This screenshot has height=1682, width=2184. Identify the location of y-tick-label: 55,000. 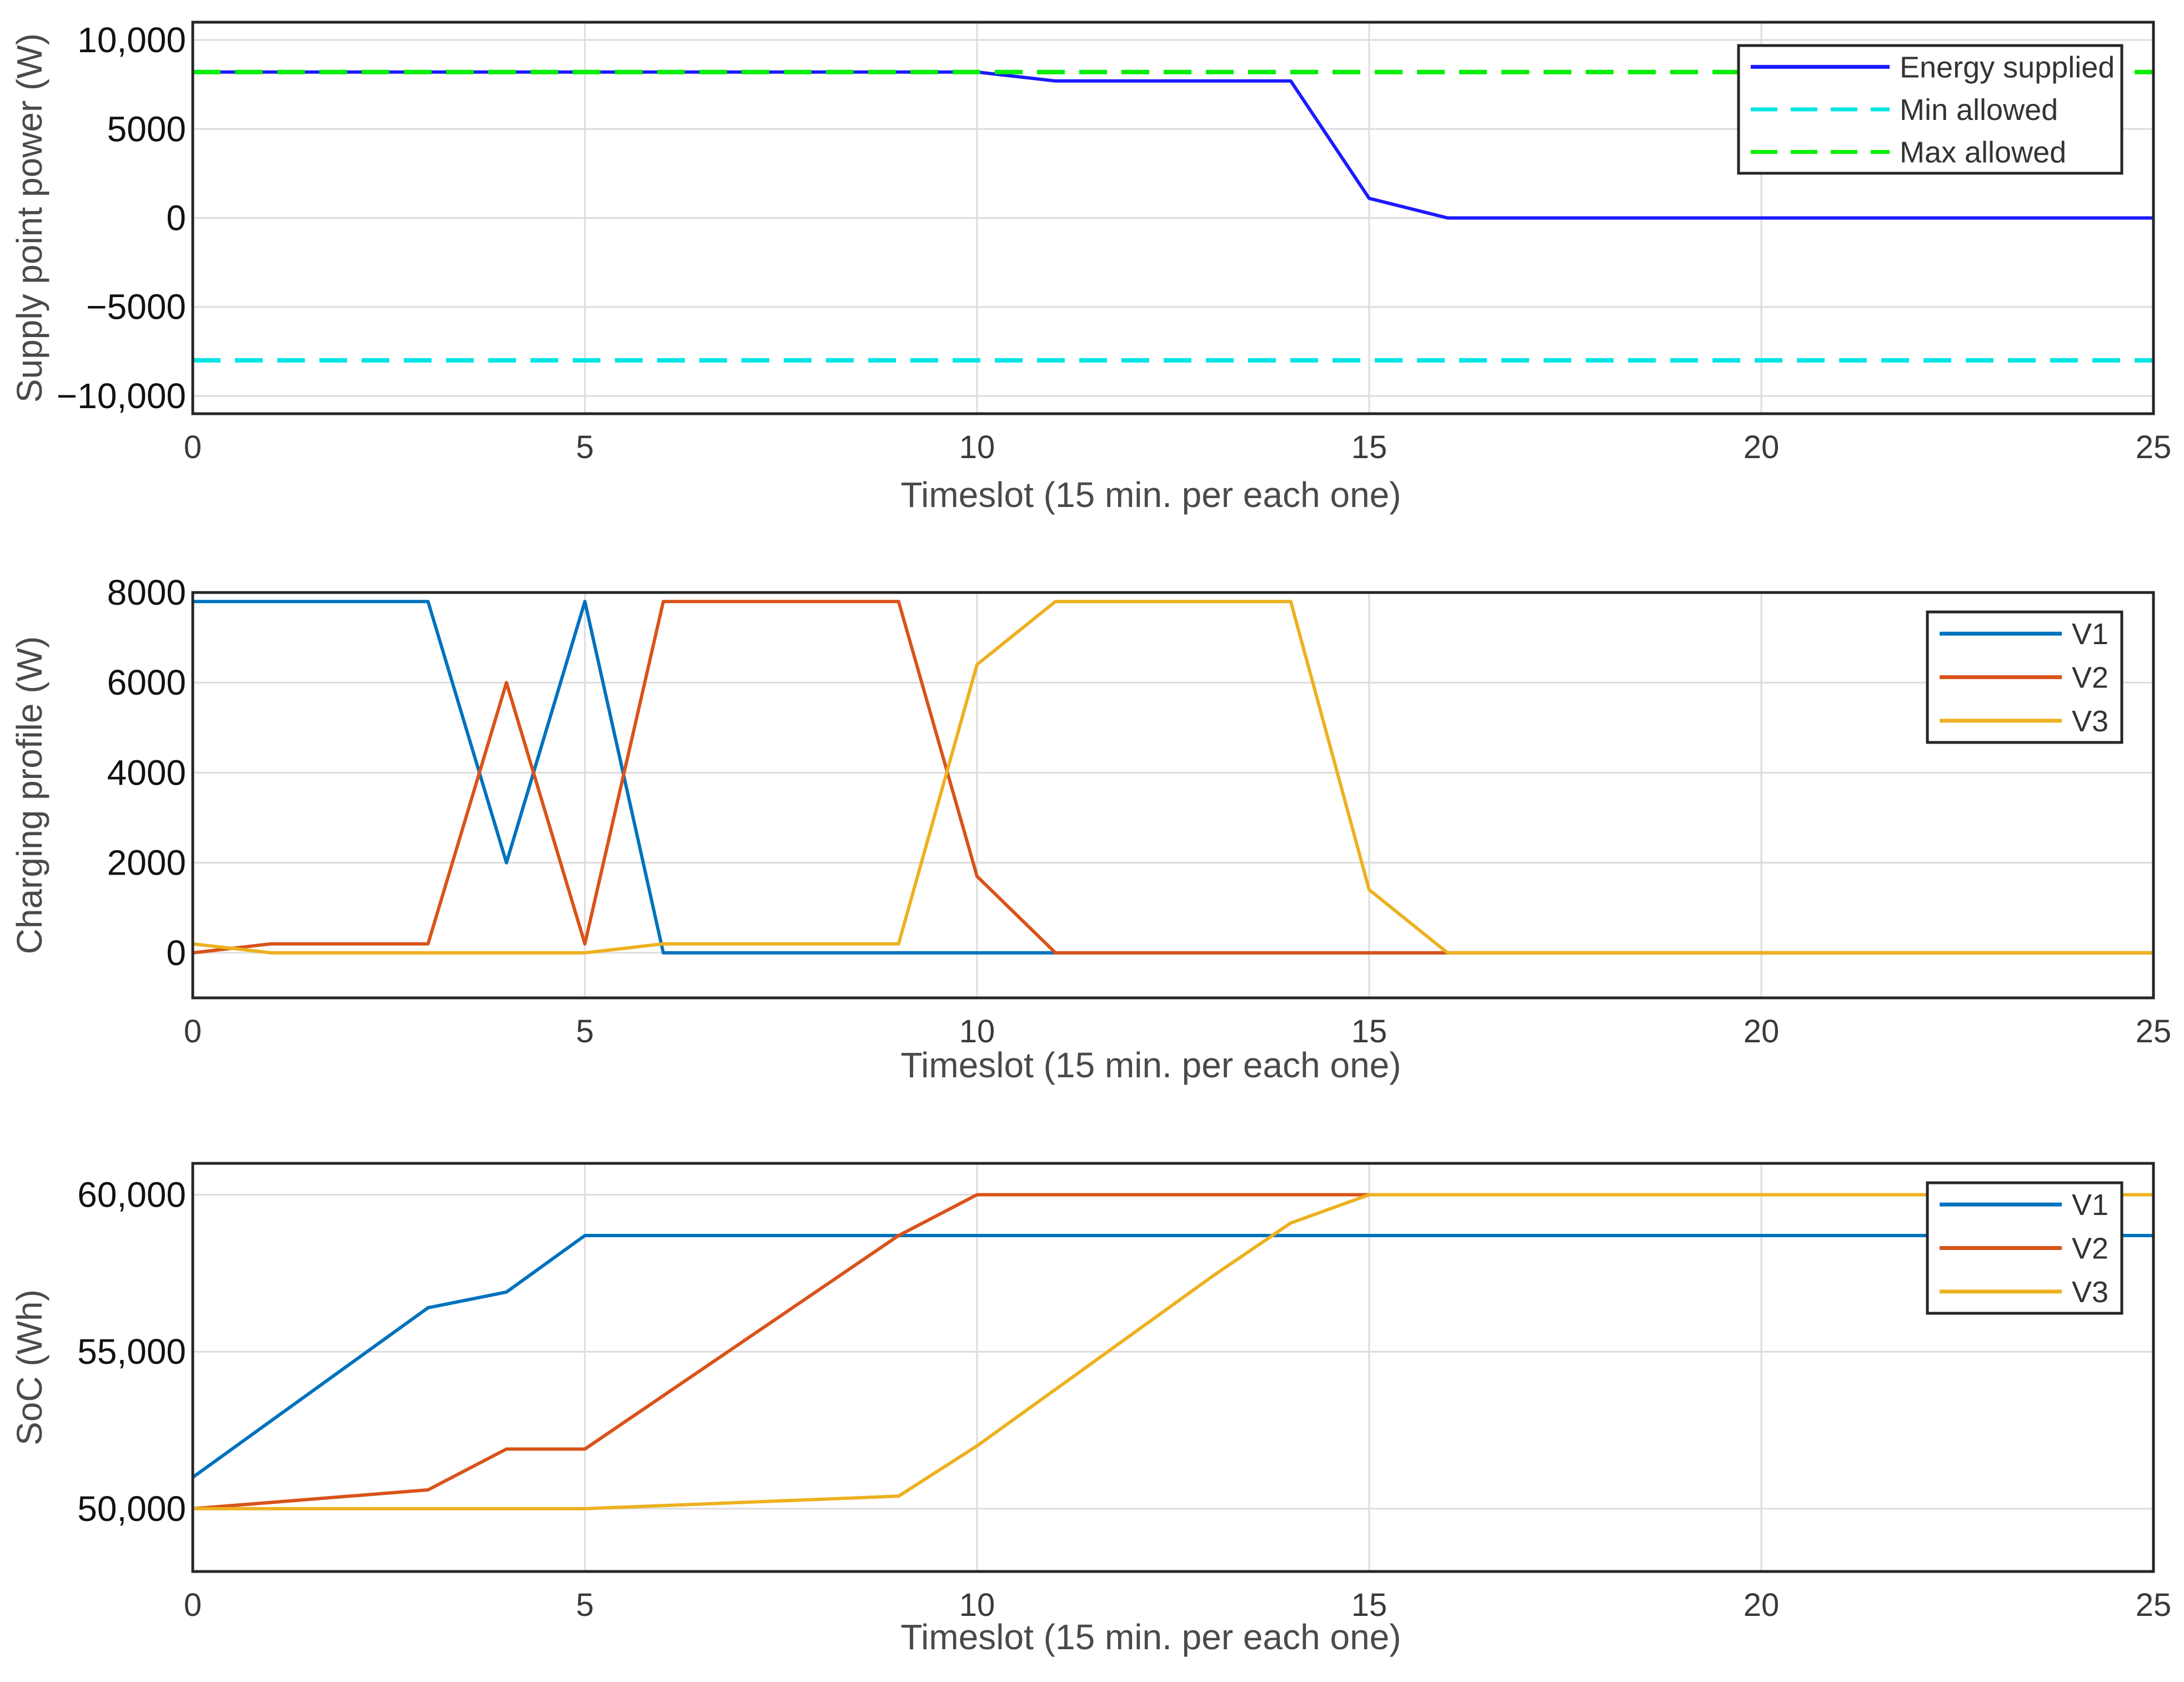
(131, 1352).